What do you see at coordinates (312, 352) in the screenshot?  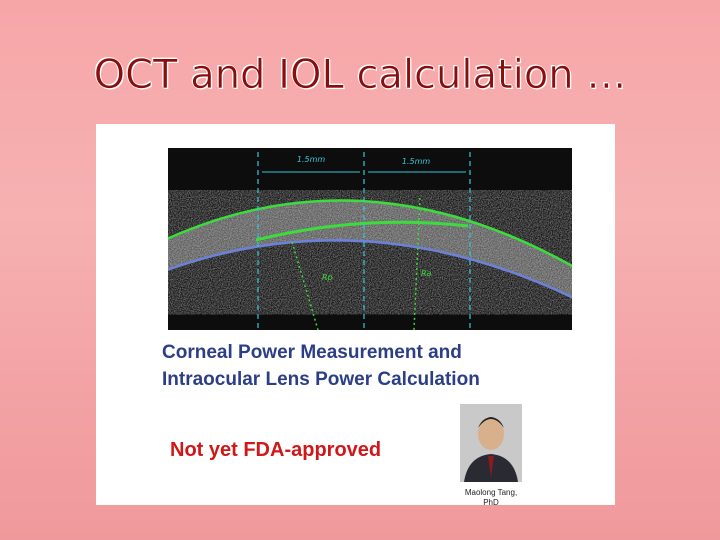 I see `caption-line: Corneal Power Measurement and` at bounding box center [312, 352].